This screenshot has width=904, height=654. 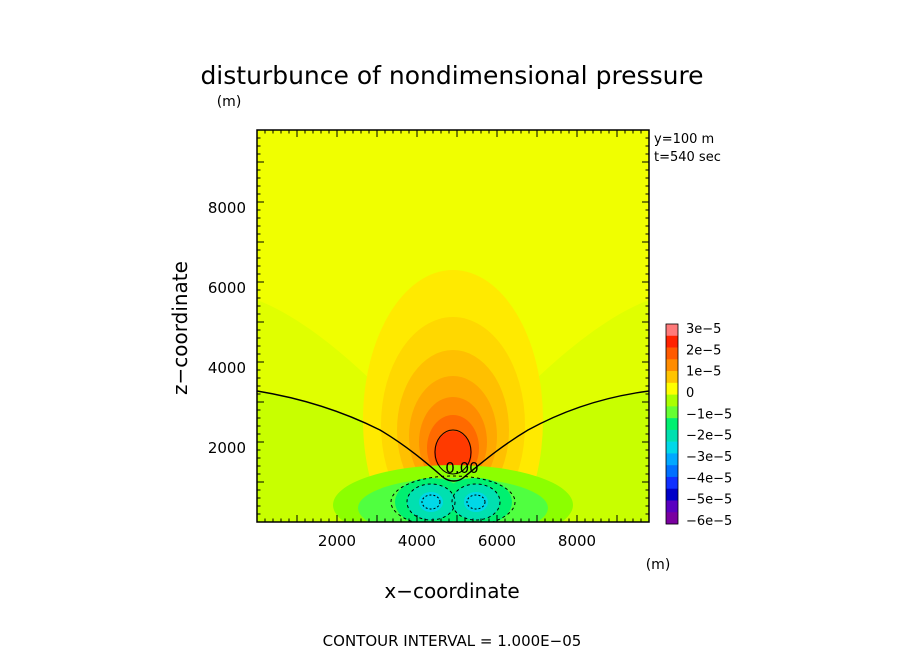 What do you see at coordinates (337, 541) in the screenshot?
I see `x-tick-label: 2000` at bounding box center [337, 541].